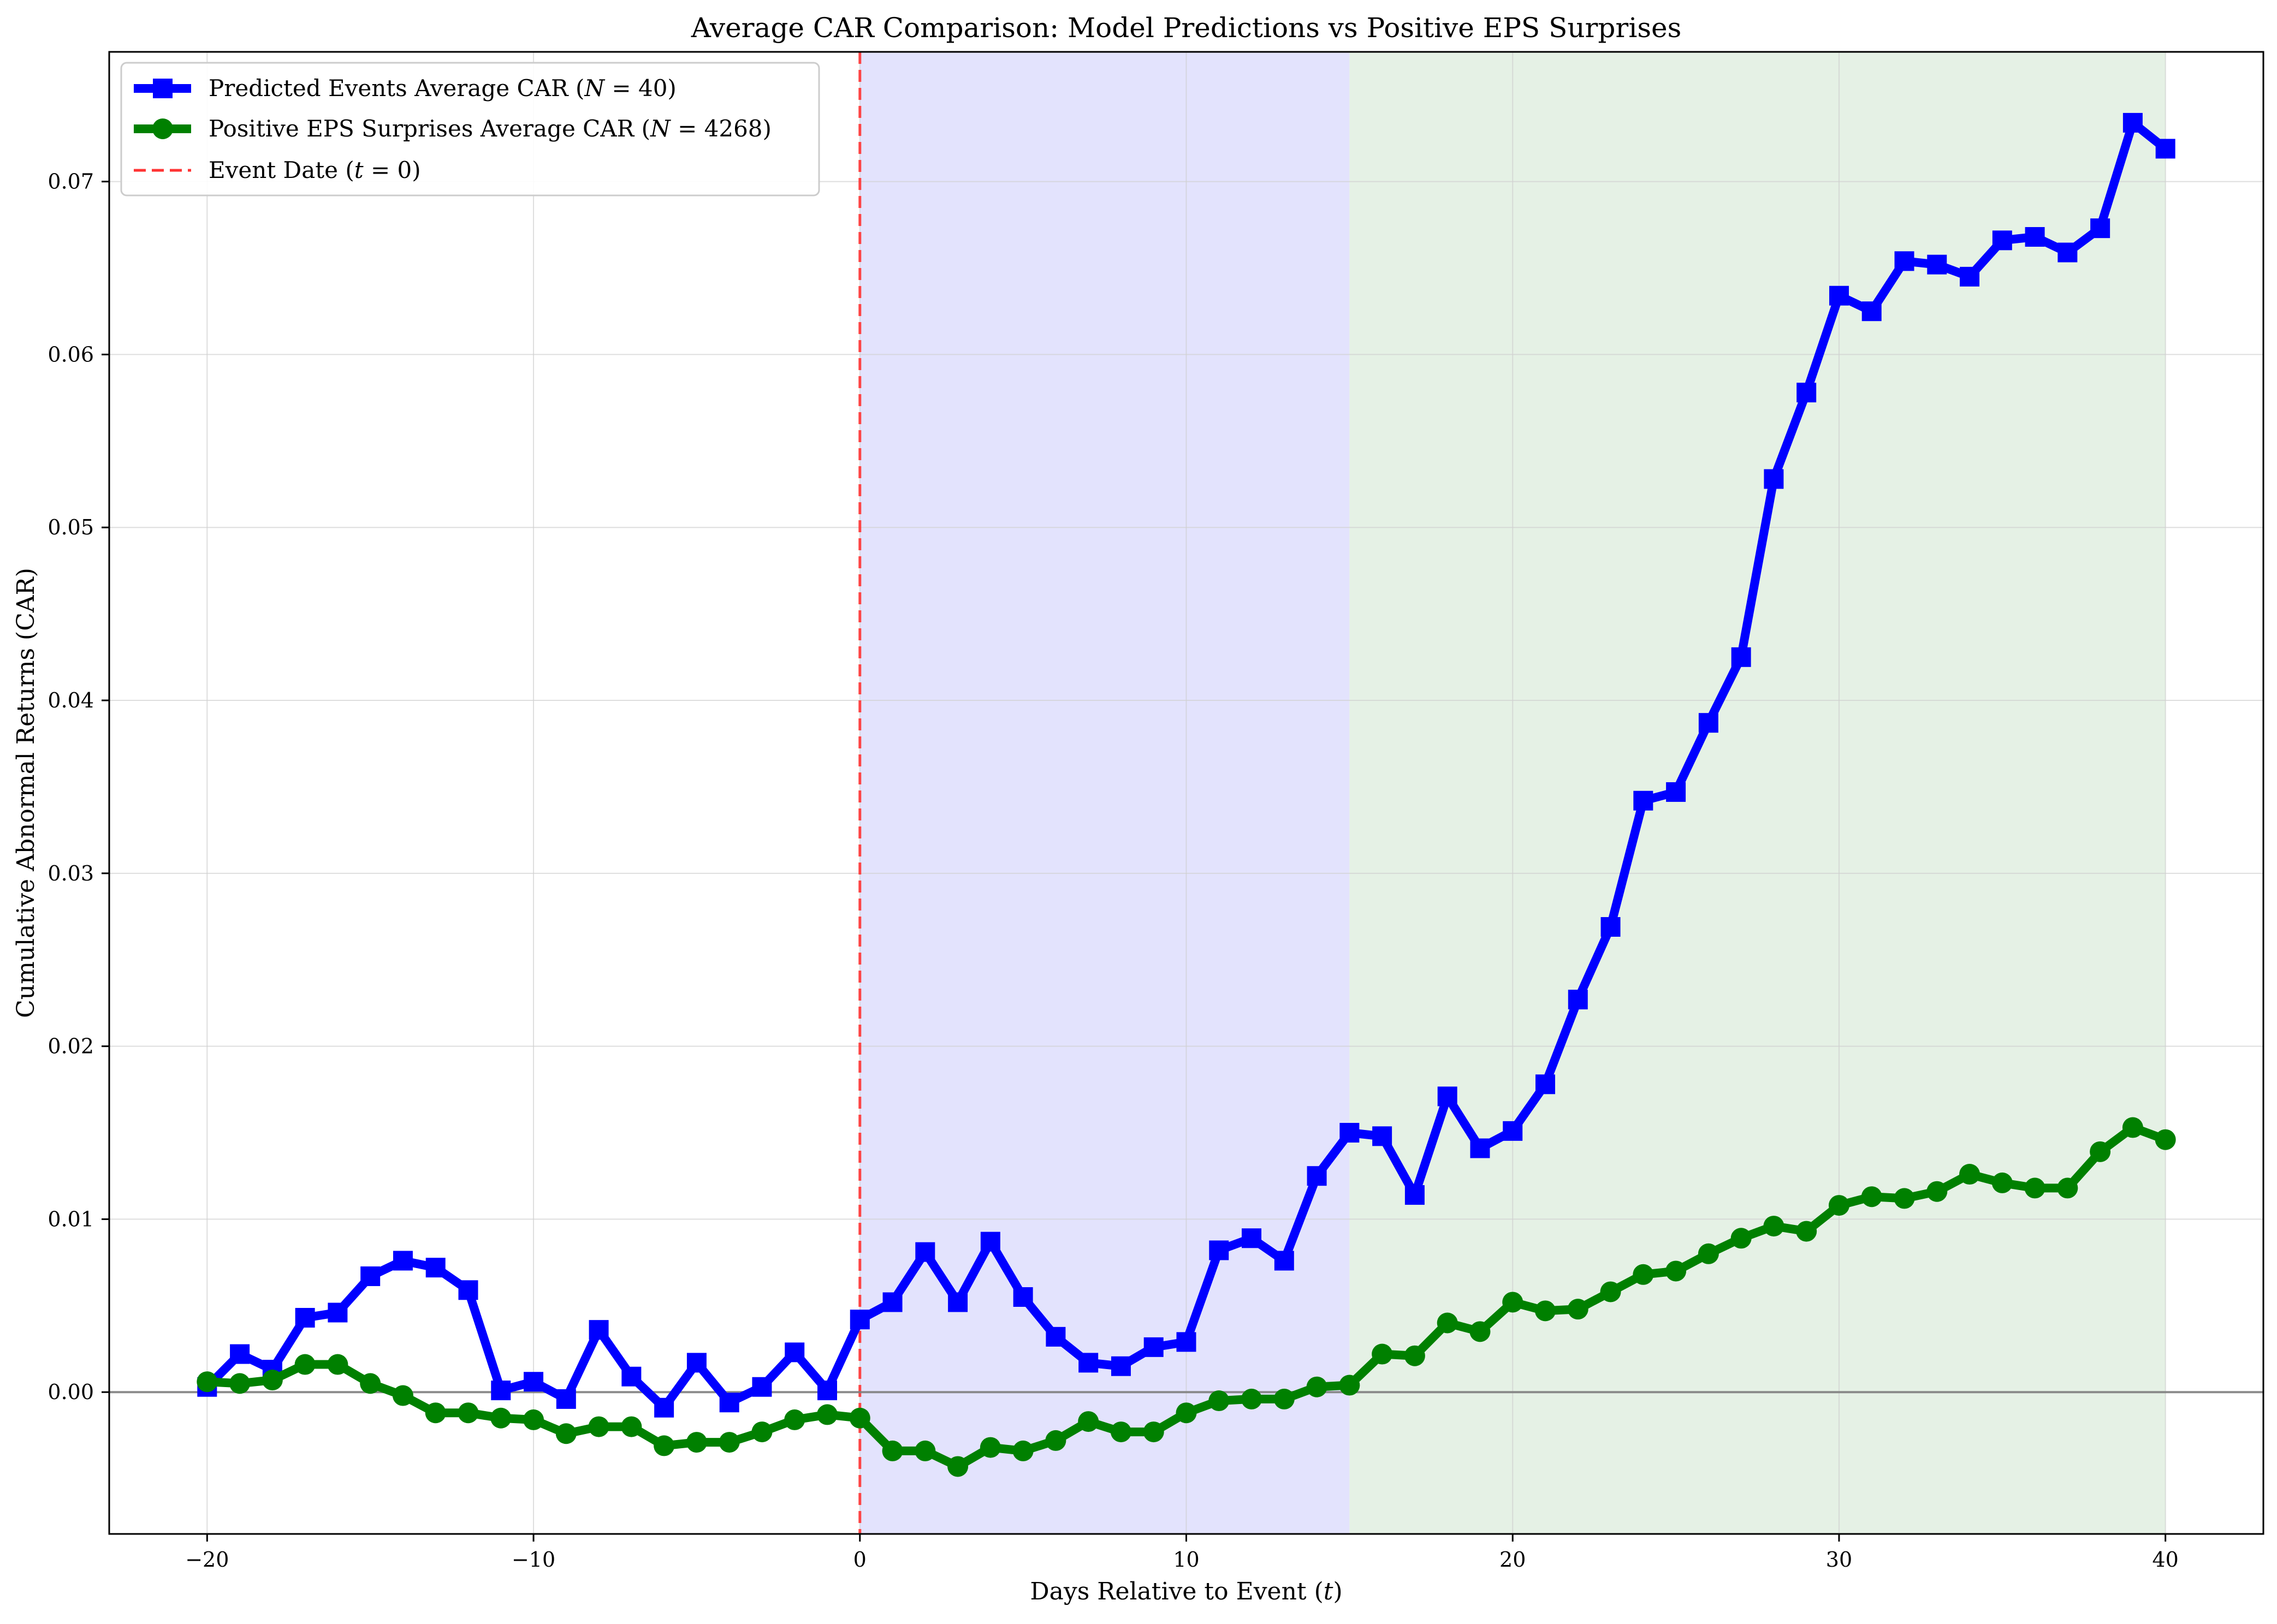 The height and width of the screenshot is (1624, 2277). What do you see at coordinates (533, 1560) in the screenshot?
I see `x-tick-label-1: −10` at bounding box center [533, 1560].